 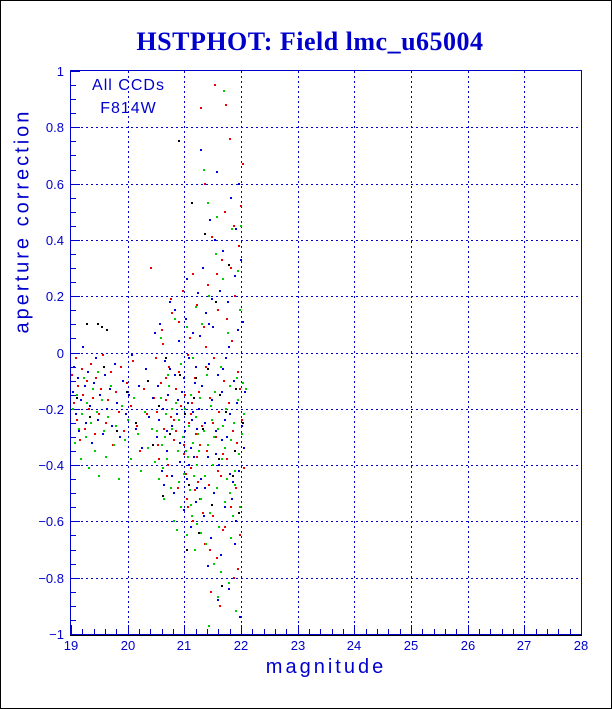 What do you see at coordinates (184, 352) in the screenshot?
I see `gridline-vertical` at bounding box center [184, 352].